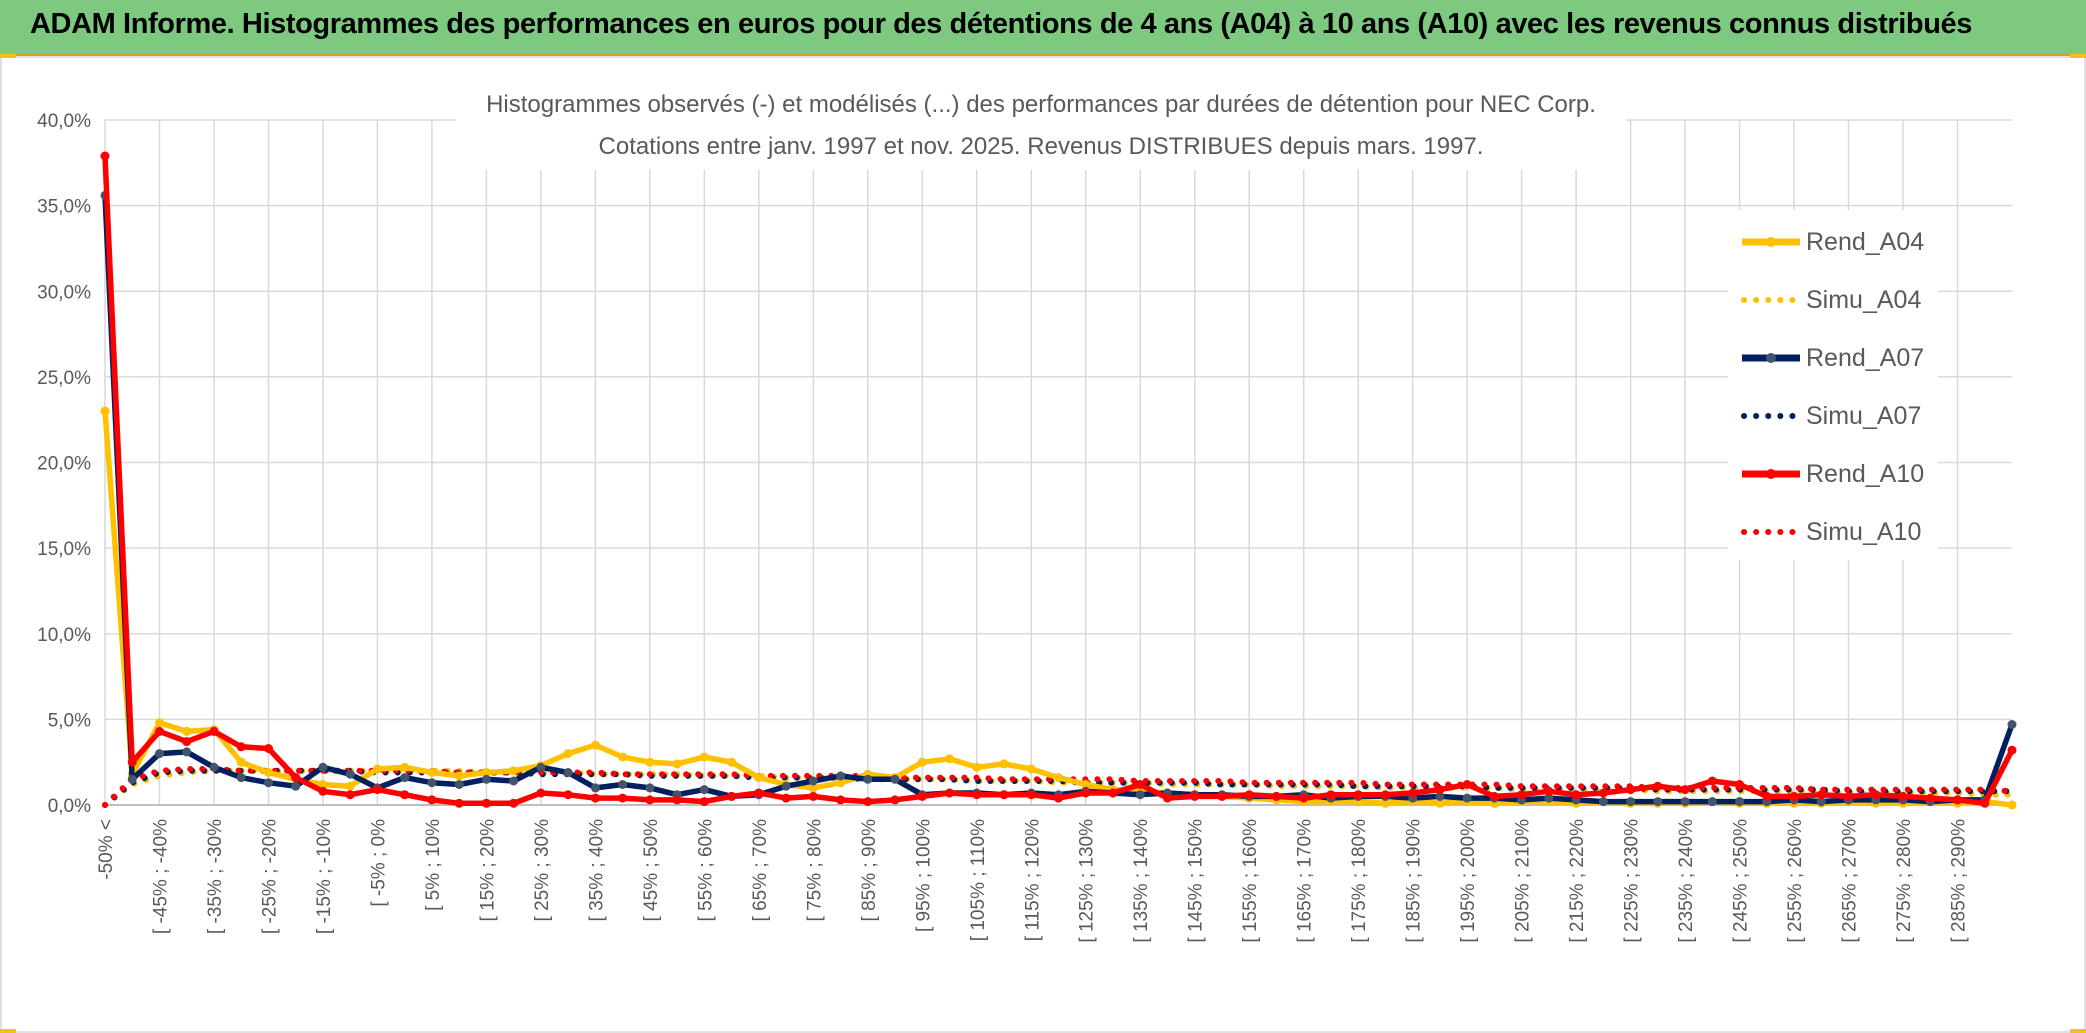  I want to click on y-tick-label: 25,0%, so click(64, 378).